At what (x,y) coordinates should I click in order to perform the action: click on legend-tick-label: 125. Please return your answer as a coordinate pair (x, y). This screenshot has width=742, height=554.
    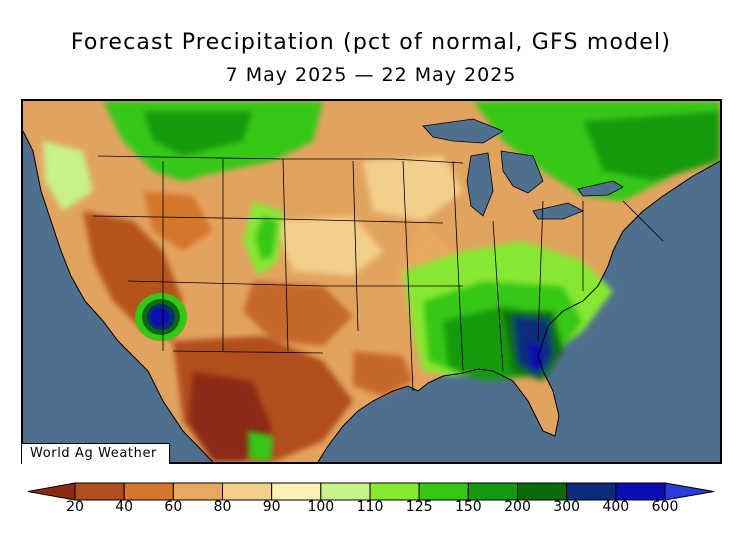
    Looking at the image, I should click on (419, 507).